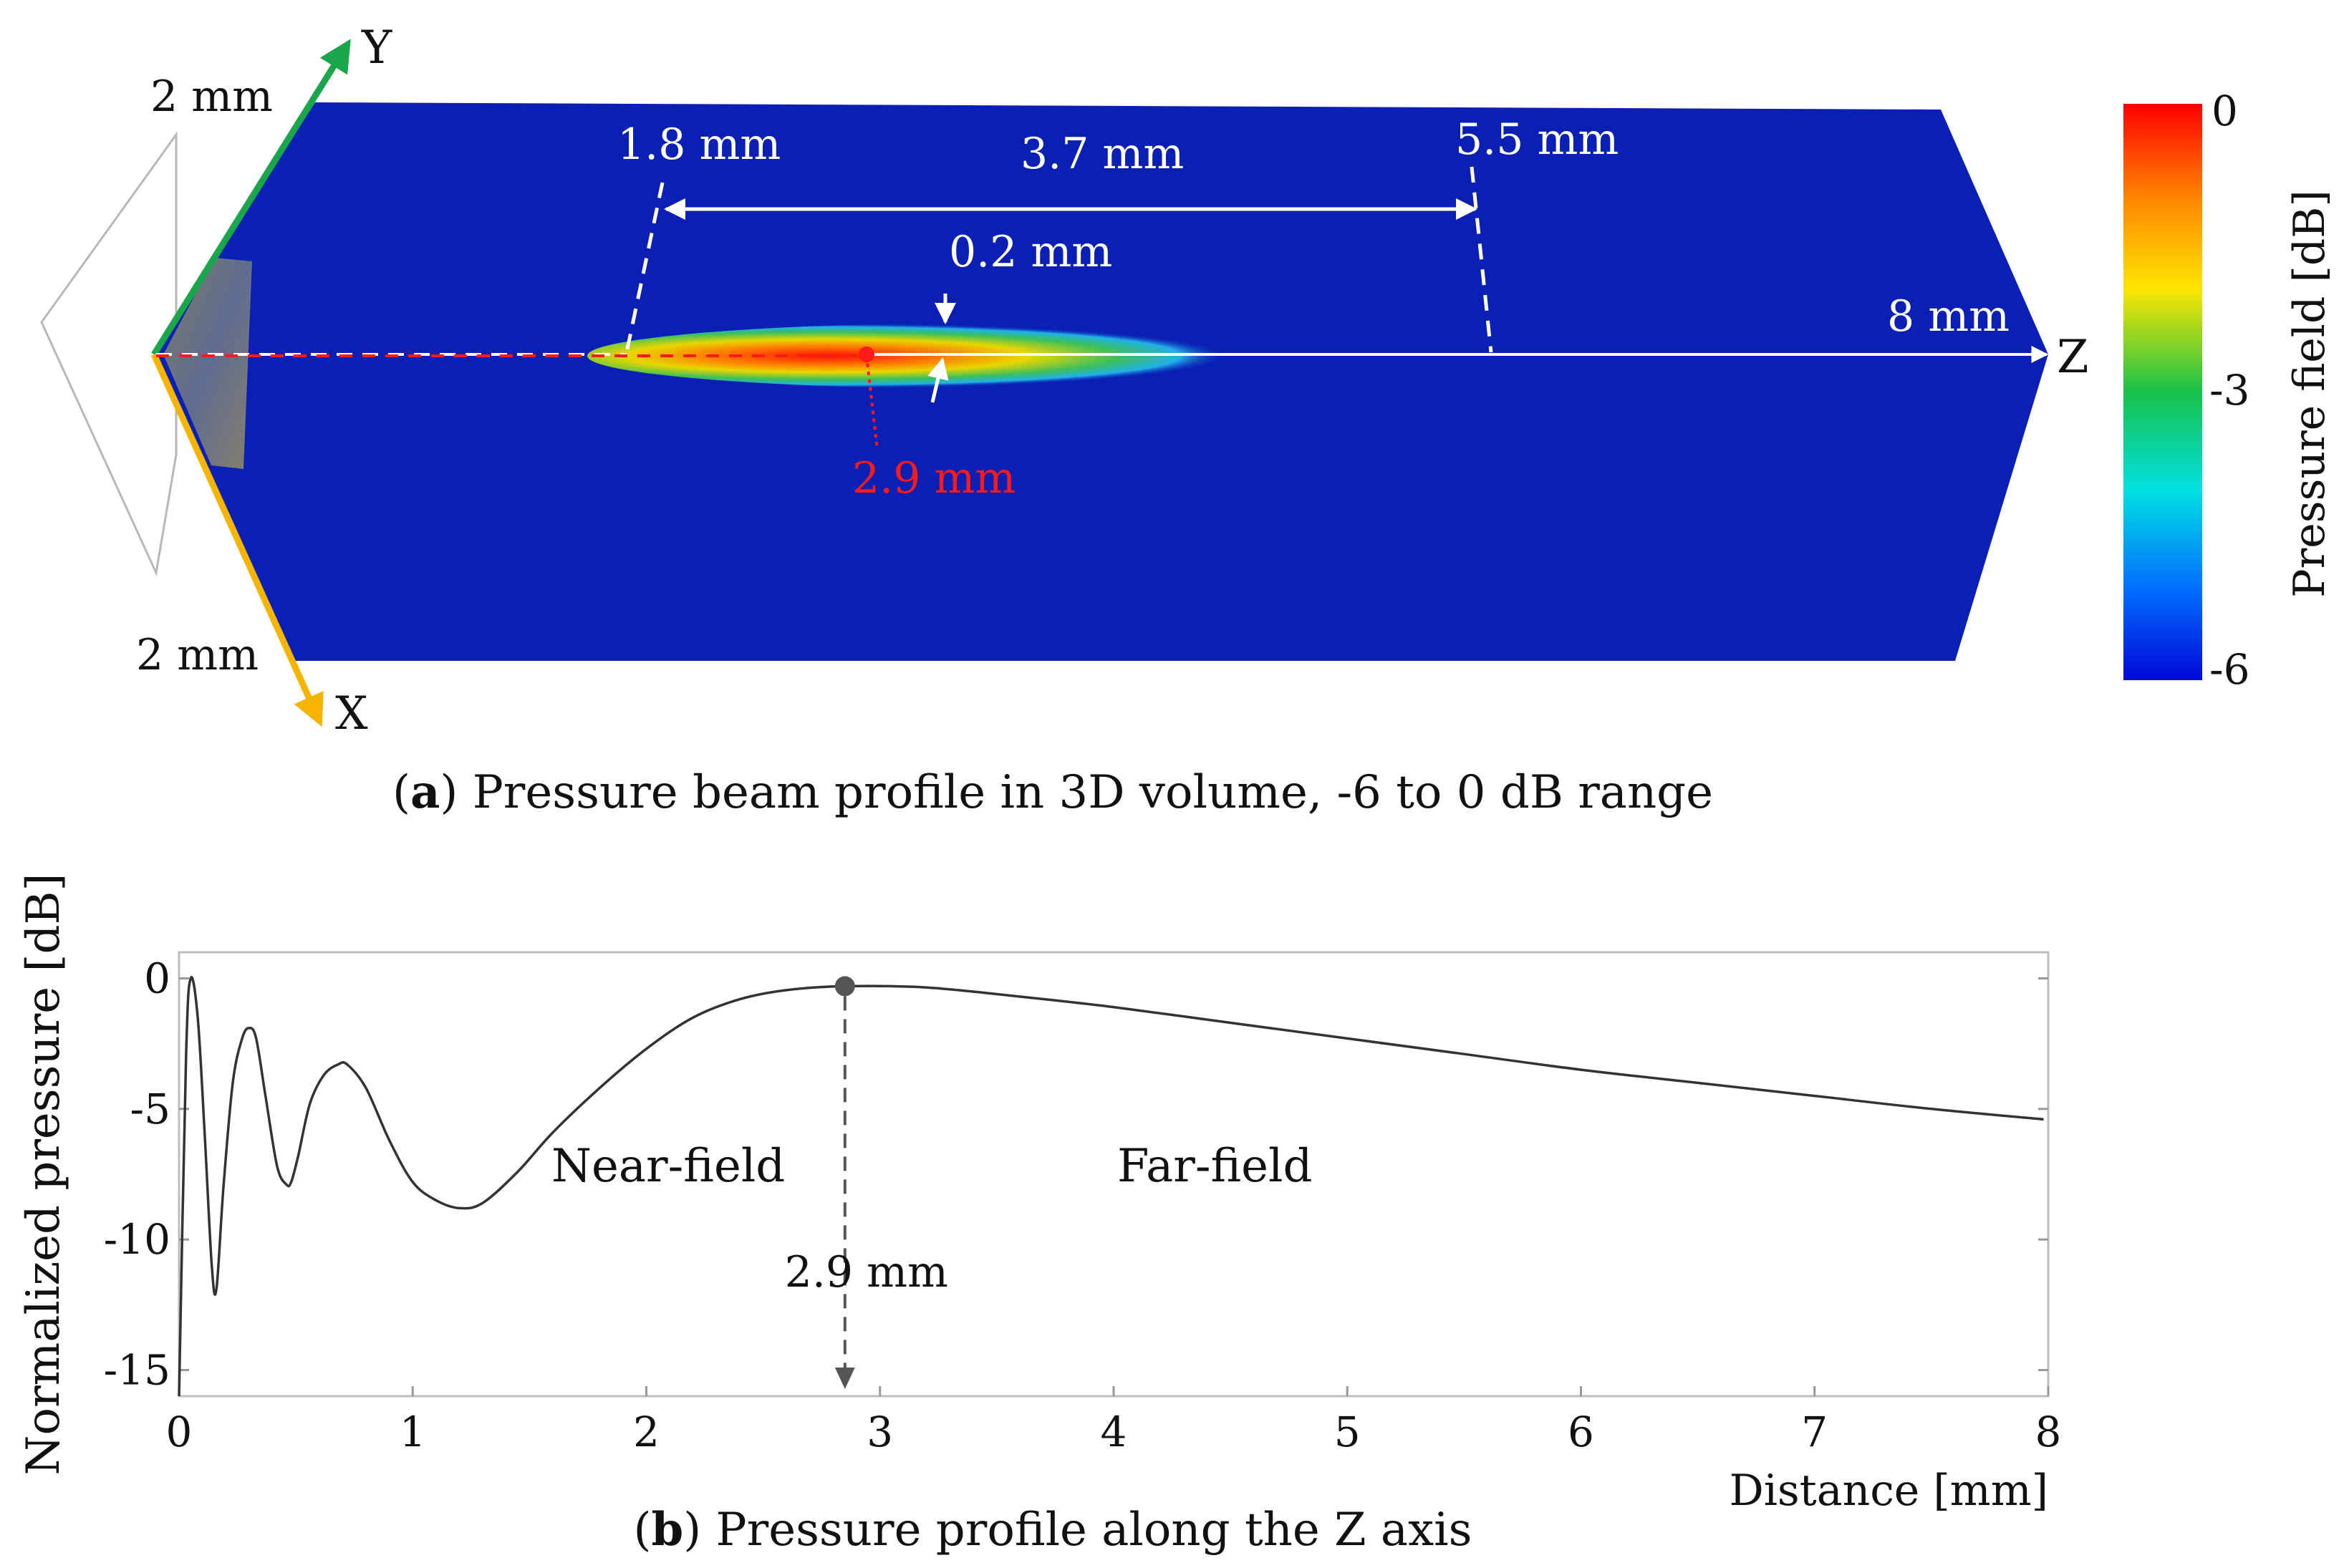 Image resolution: width=2344 pixels, height=1568 pixels. Describe the element at coordinates (425, 792) in the screenshot. I see `caption-a-letter: a` at that location.